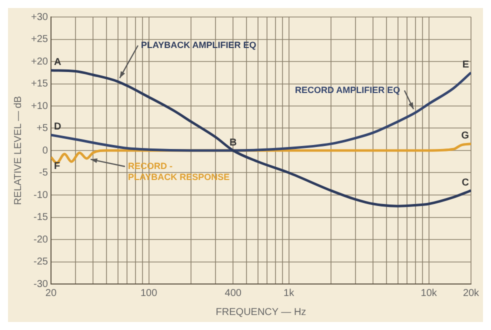  What do you see at coordinates (465, 182) in the screenshot?
I see `annotation: C` at bounding box center [465, 182].